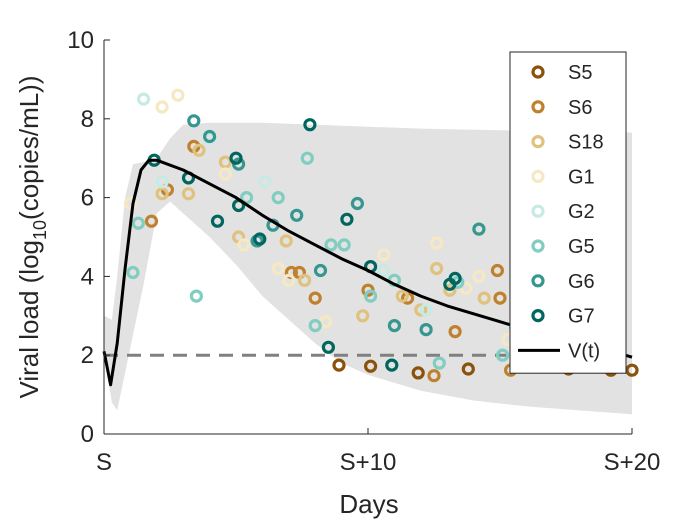  What do you see at coordinates (538, 176) in the screenshot?
I see `legend-marker-g1` at bounding box center [538, 176].